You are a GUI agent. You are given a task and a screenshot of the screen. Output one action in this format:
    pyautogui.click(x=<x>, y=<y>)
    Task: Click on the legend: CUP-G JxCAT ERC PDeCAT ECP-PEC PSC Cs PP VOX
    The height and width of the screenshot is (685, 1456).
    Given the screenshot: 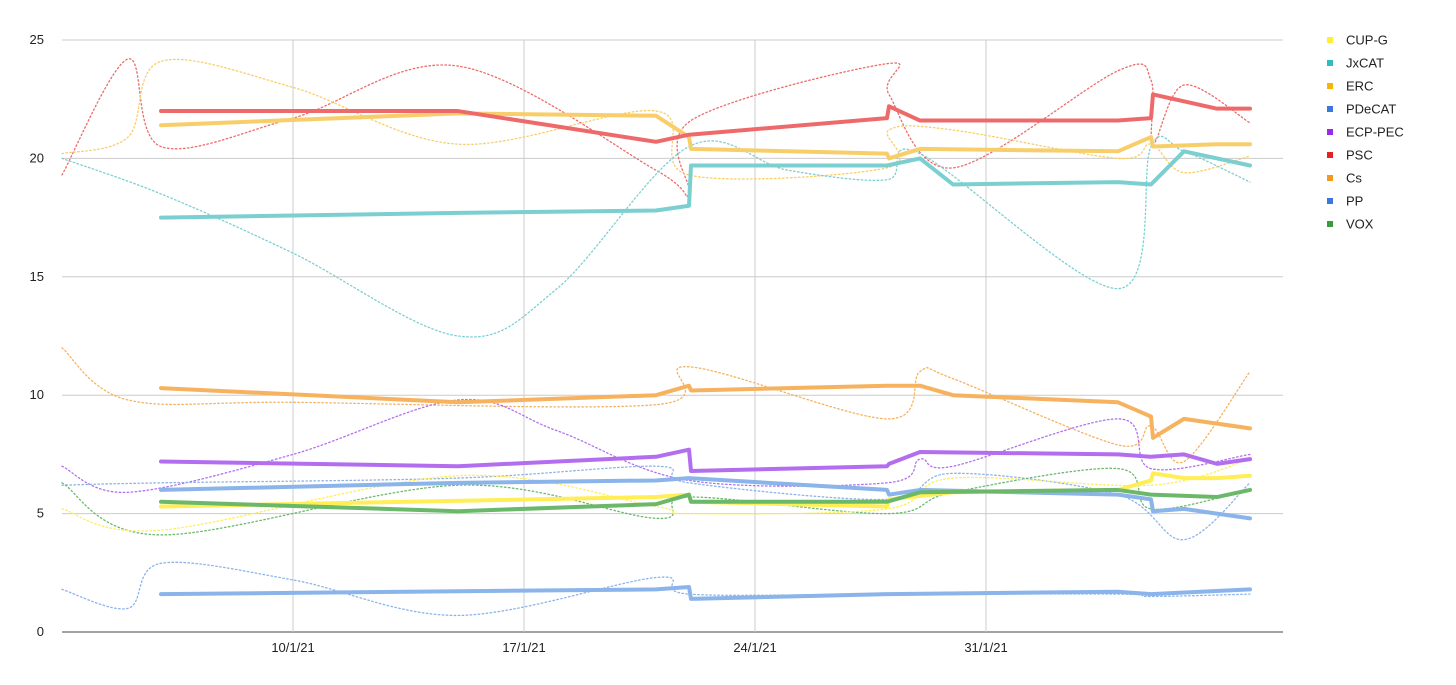 What is the action you would take?
    pyautogui.click(x=1365, y=132)
    